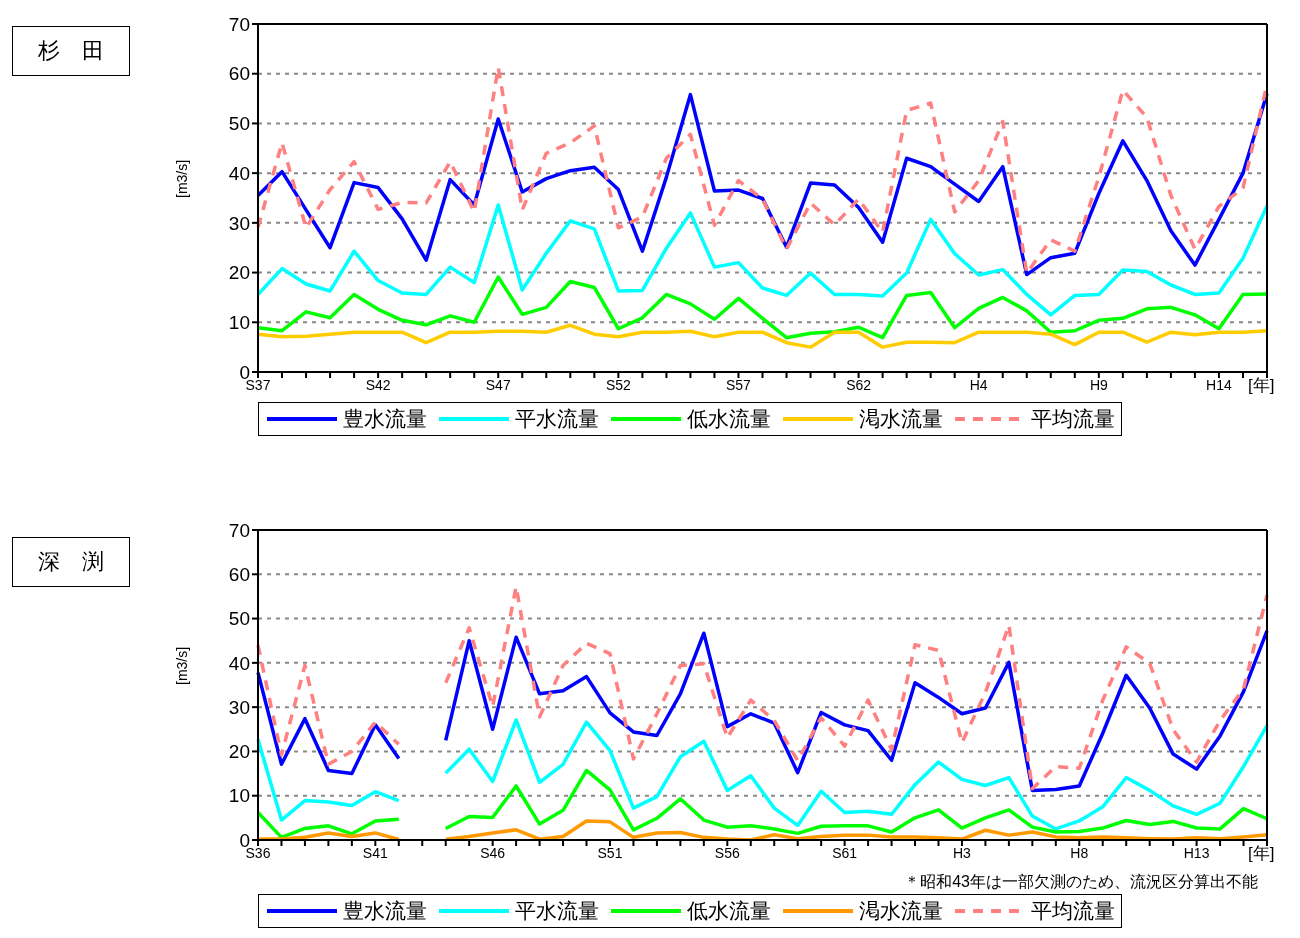  Describe the element at coordinates (1098, 384) in the screenshot. I see `x-tick-label: H9` at that location.